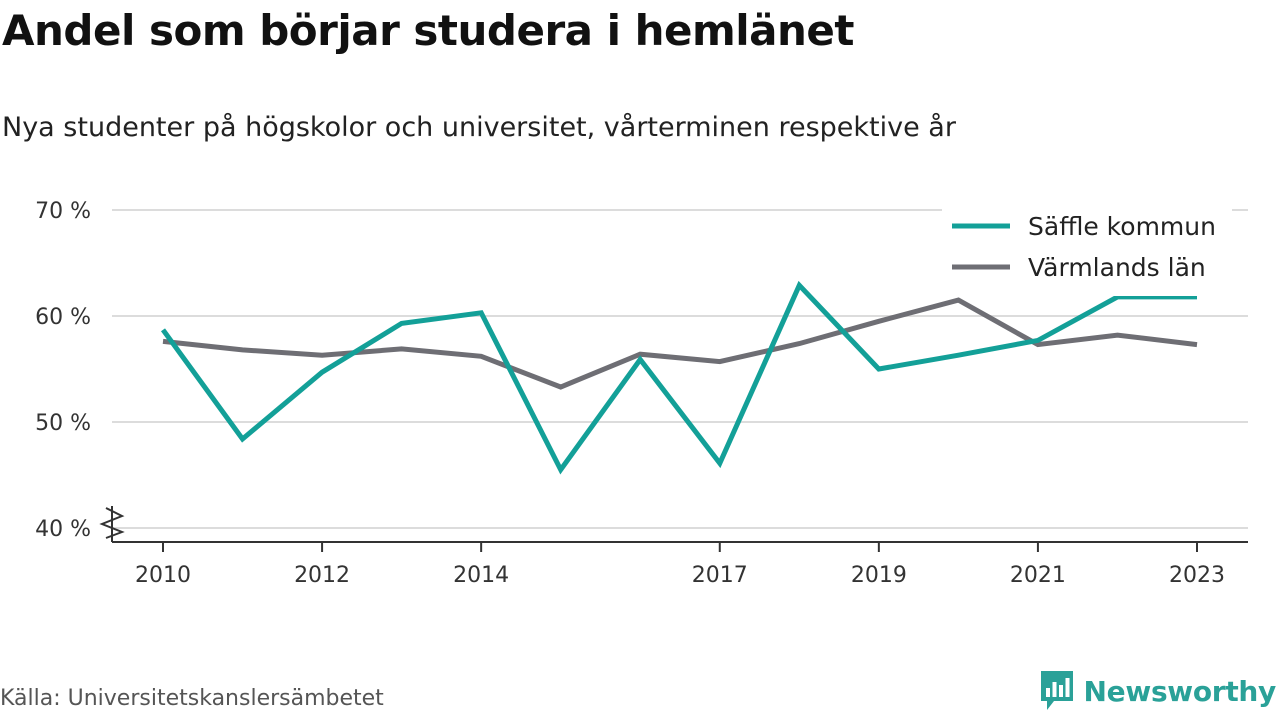 Image resolution: width=1280 pixels, height=720 pixels. Describe the element at coordinates (1180, 691) in the screenshot. I see `brand-name: Newsworthy` at that location.